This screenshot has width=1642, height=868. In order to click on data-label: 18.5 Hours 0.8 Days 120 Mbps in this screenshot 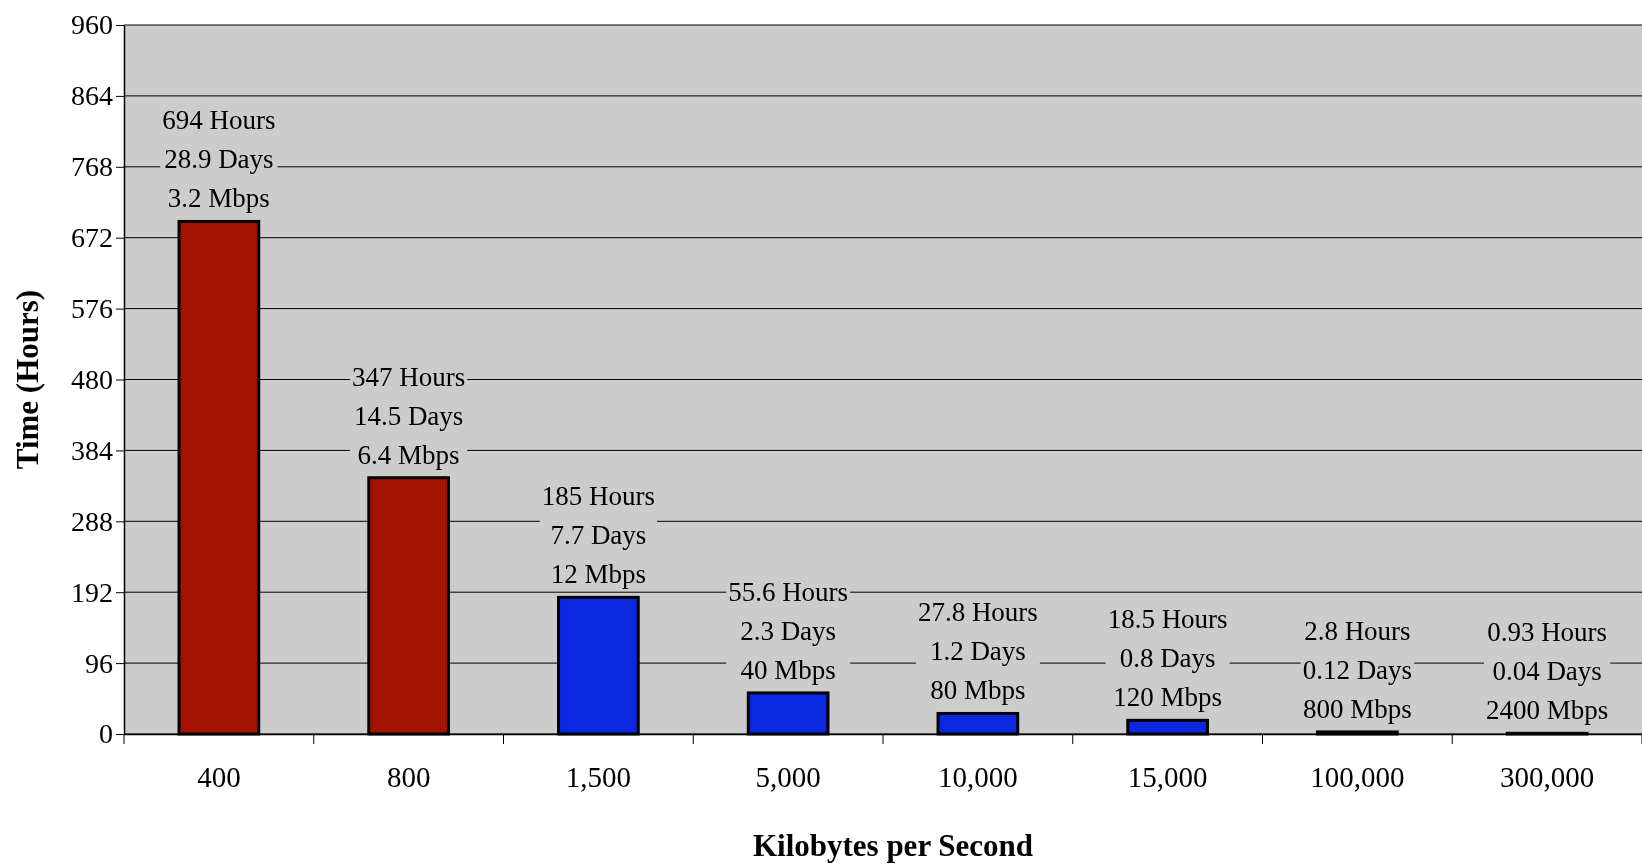, I will do `click(1167, 658)`.